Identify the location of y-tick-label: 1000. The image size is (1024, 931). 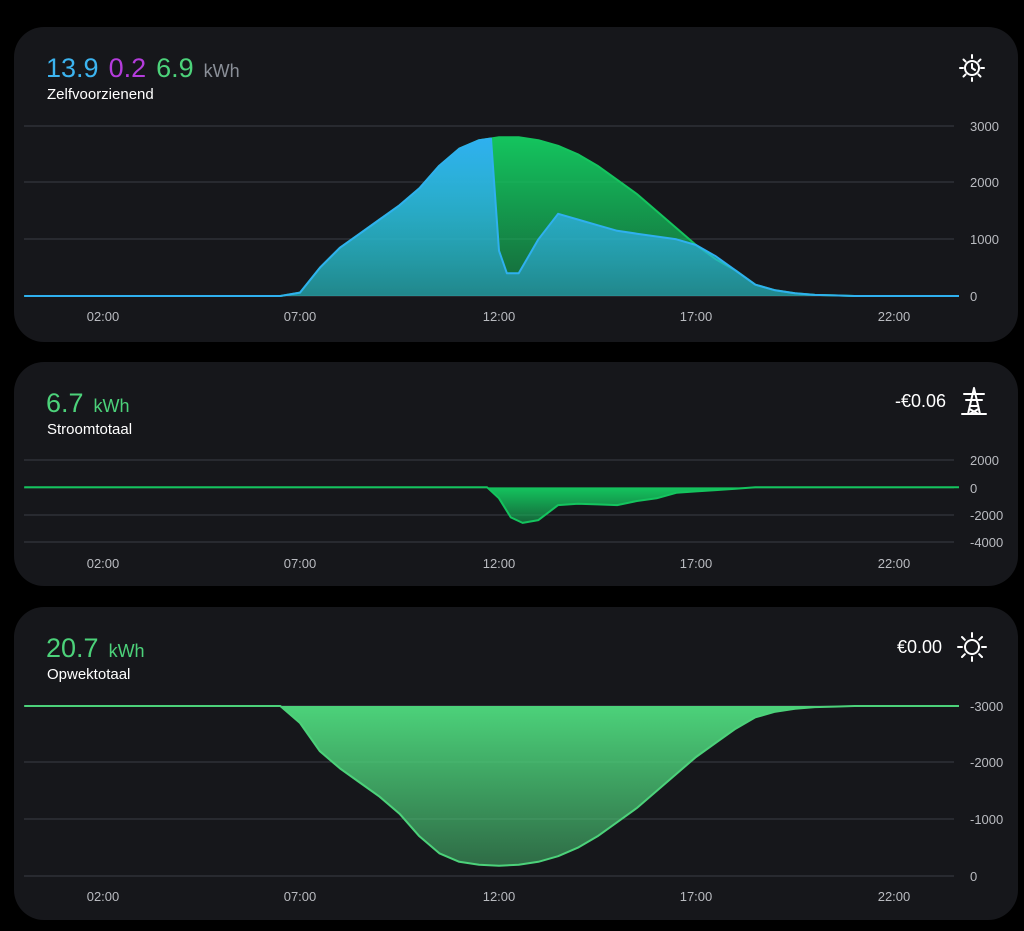
(984, 239).